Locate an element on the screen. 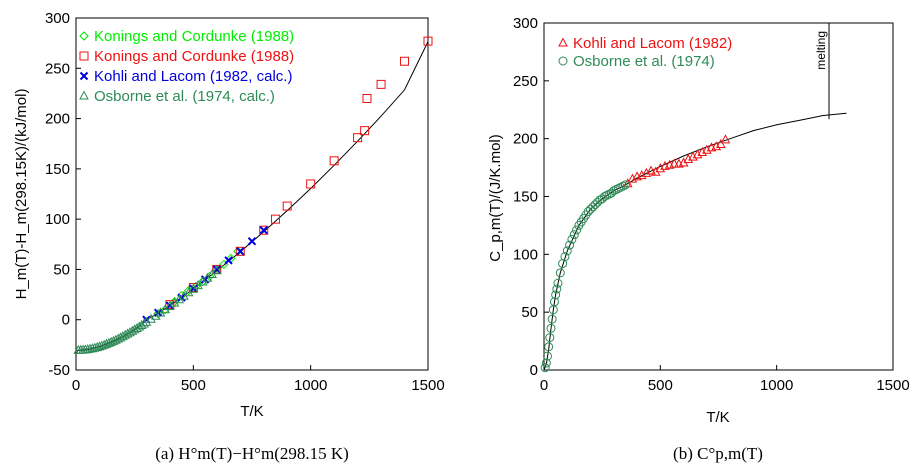 The height and width of the screenshot is (468, 910). data-points is located at coordinates (635, 253).